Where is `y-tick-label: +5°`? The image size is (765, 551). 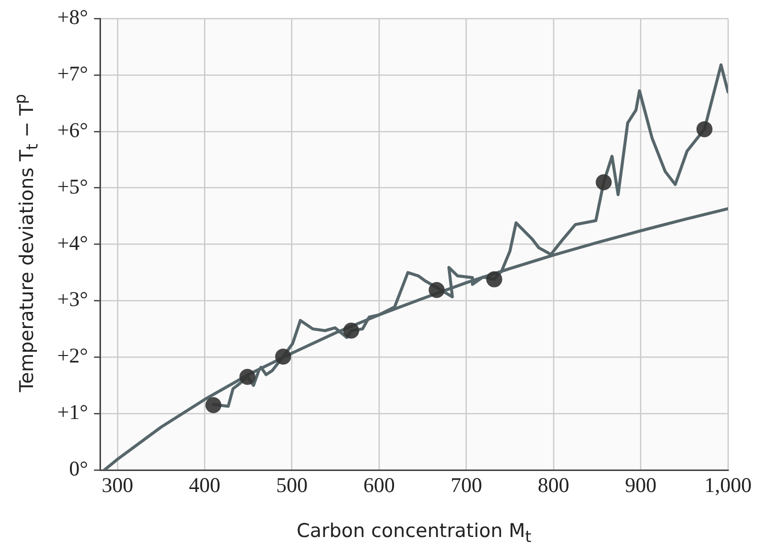 y-tick-label: +5° is located at coordinates (72, 186).